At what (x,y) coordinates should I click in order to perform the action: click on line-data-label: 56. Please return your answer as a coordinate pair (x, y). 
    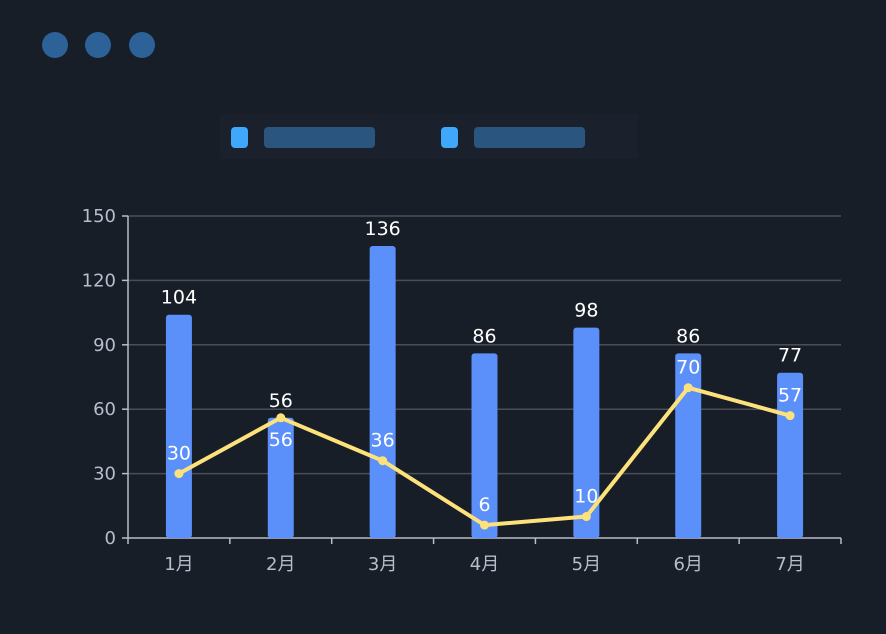
    Looking at the image, I should click on (281, 440).